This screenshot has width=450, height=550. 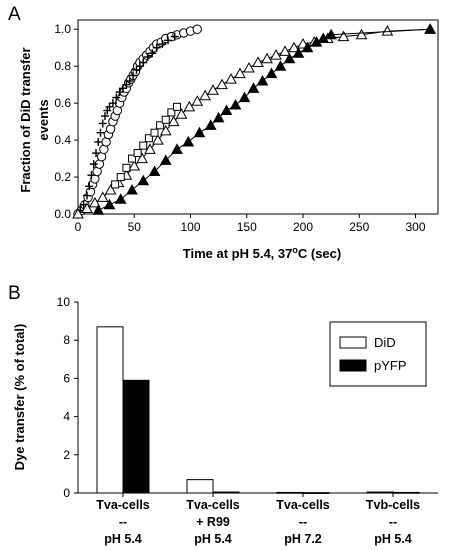 I want to click on legend-label-pyfp: pYFP, so click(x=390, y=365).